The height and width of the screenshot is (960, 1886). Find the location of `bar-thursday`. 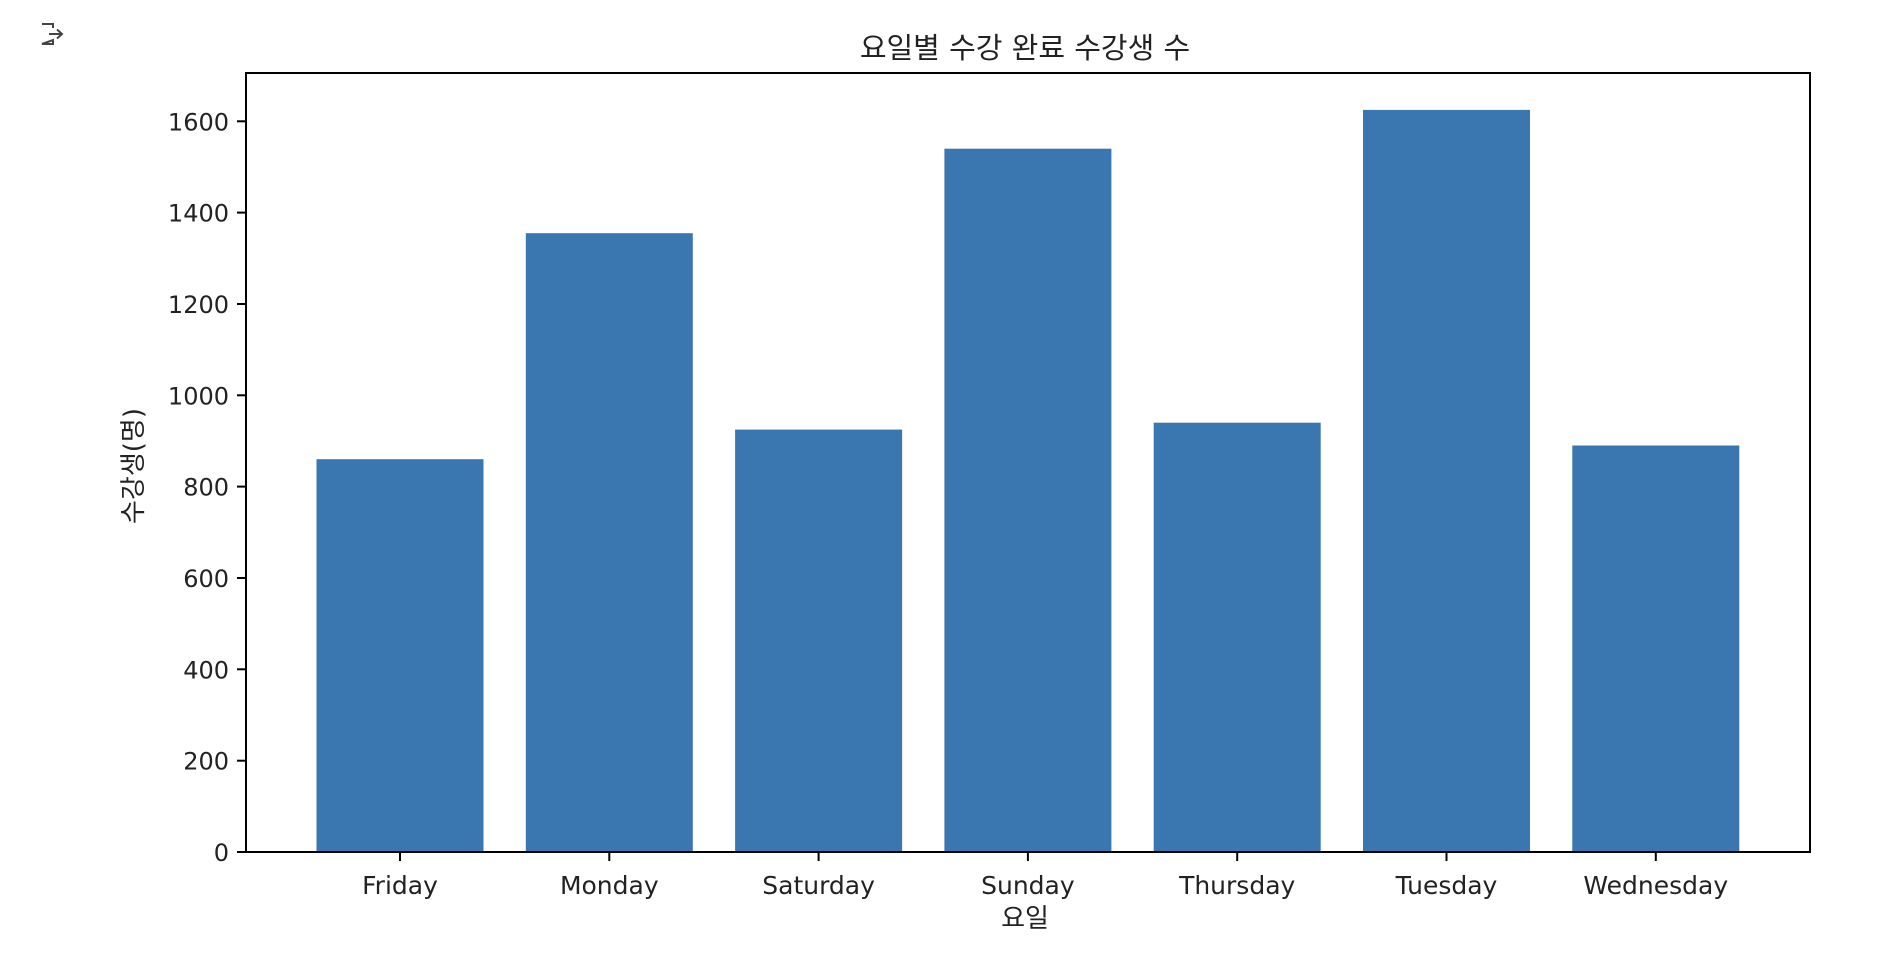

bar-thursday is located at coordinates (1237, 637).